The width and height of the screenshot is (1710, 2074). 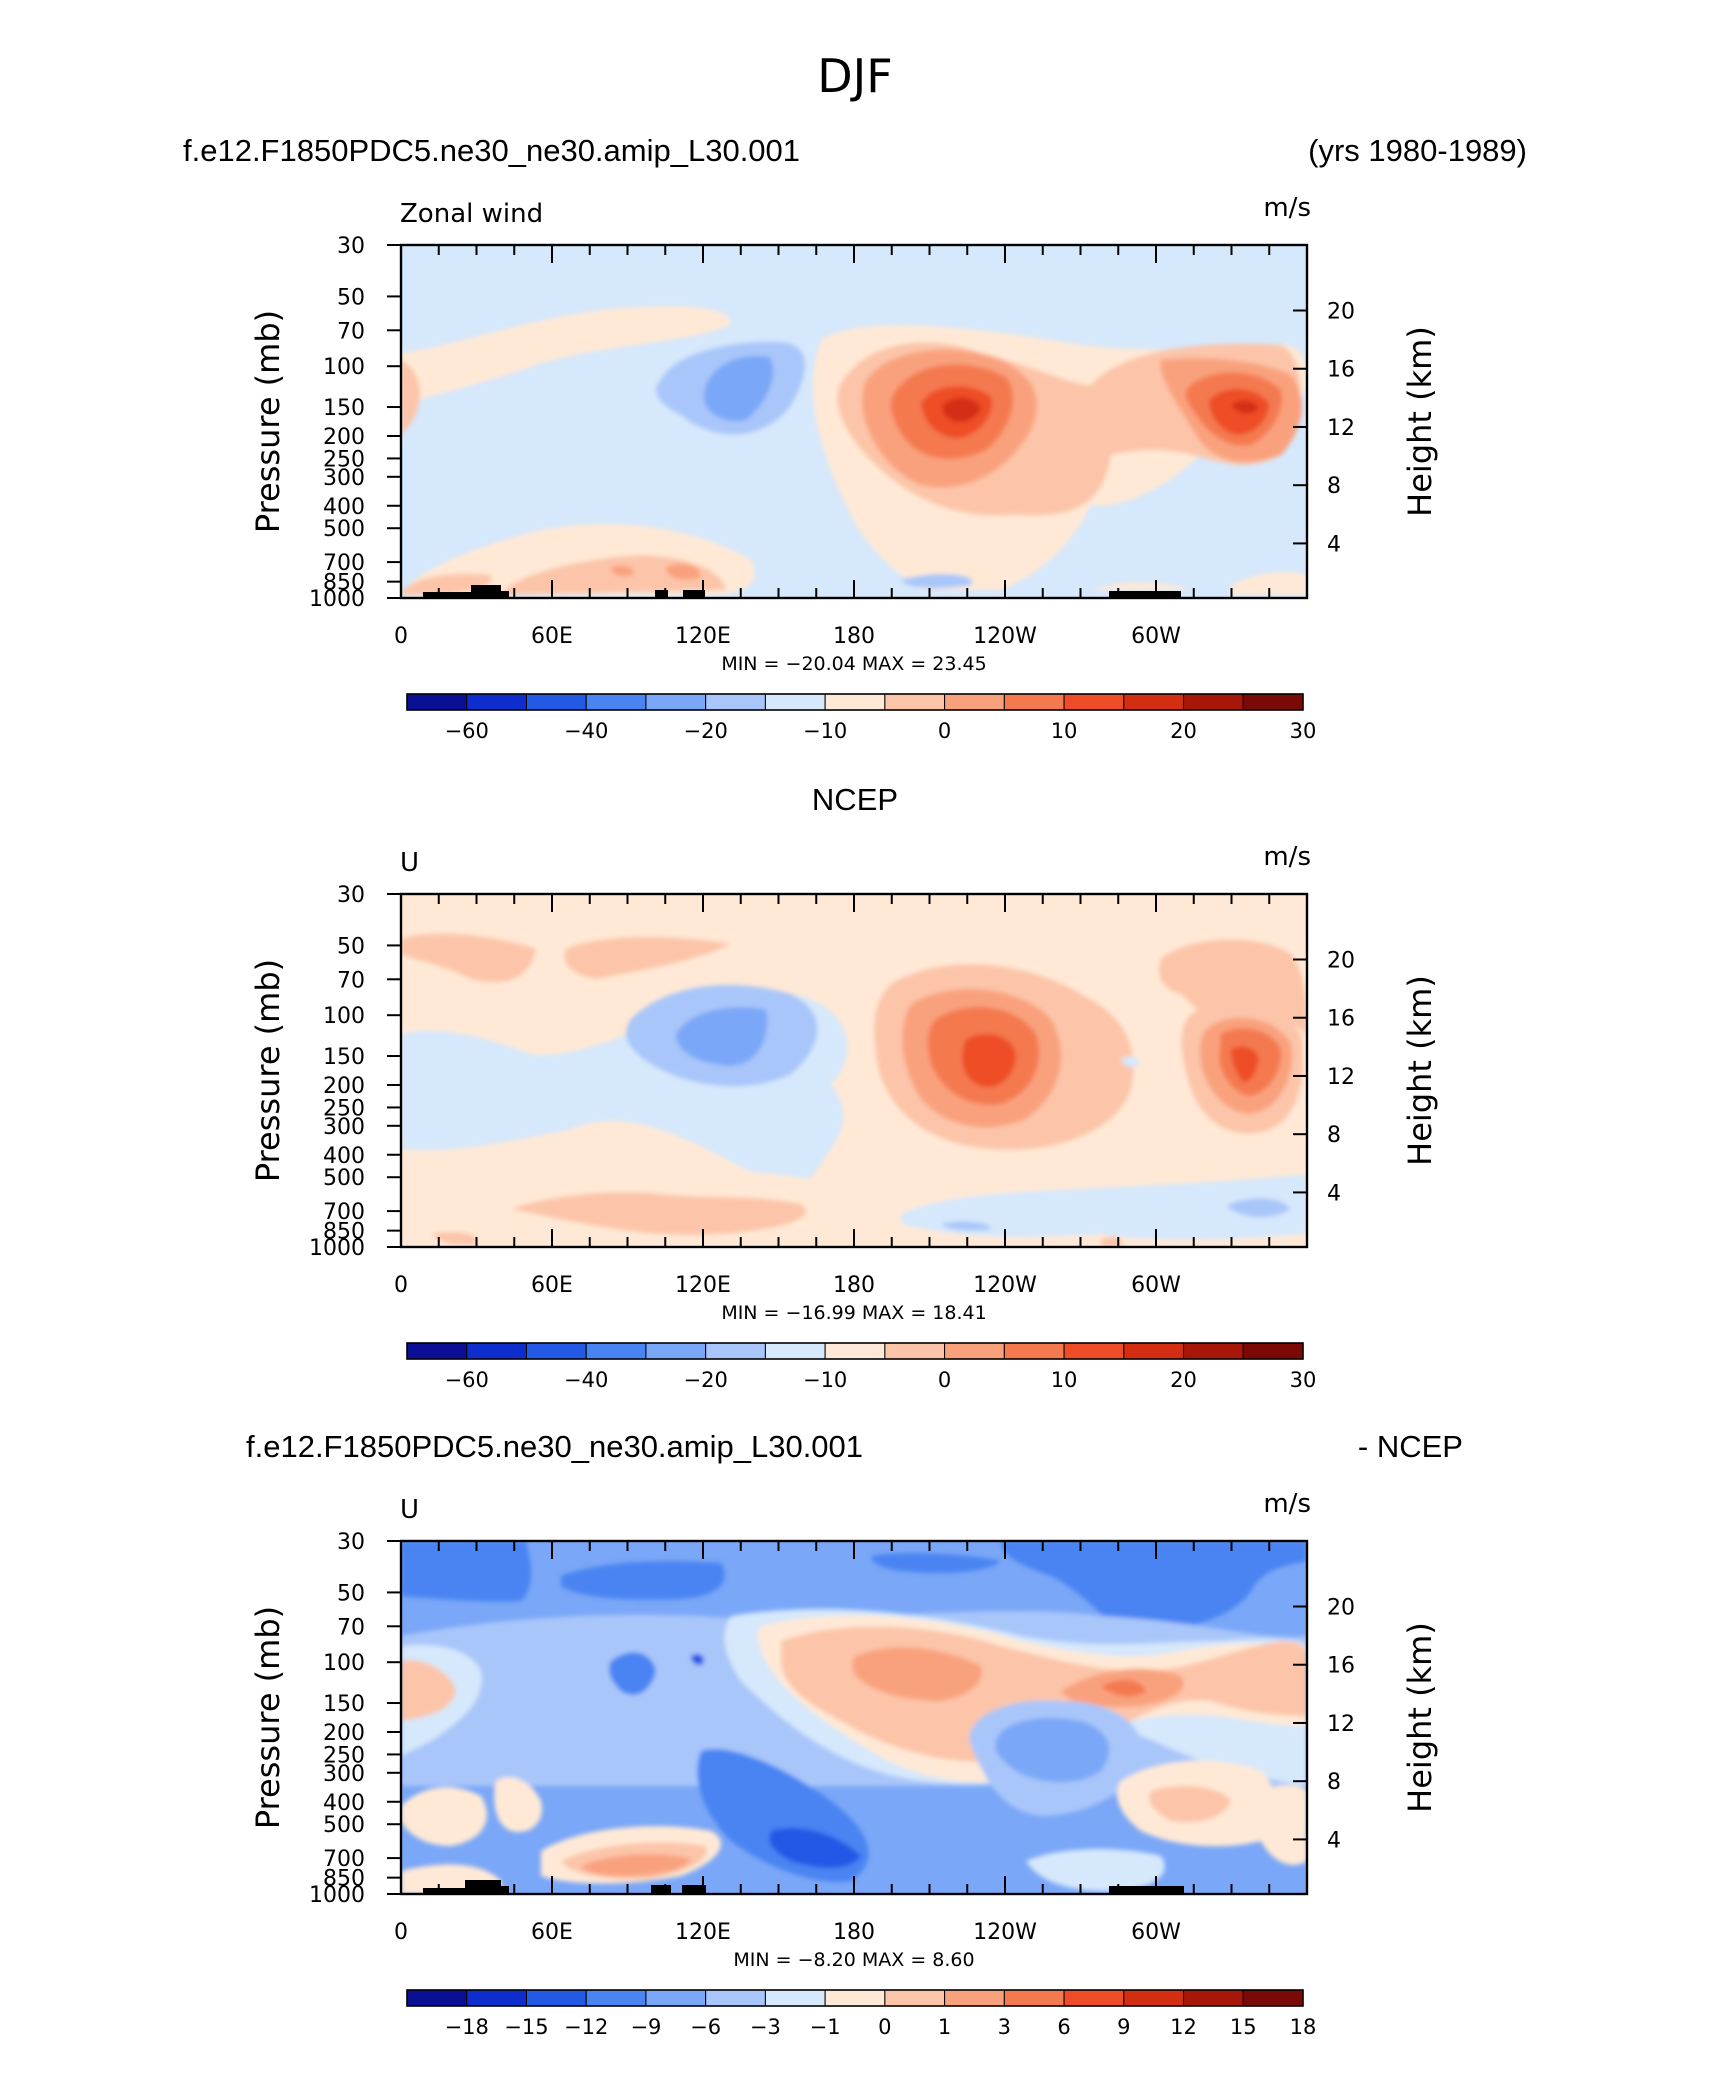 I want to click on model-colorbar-label: 20, so click(x=1183, y=731).